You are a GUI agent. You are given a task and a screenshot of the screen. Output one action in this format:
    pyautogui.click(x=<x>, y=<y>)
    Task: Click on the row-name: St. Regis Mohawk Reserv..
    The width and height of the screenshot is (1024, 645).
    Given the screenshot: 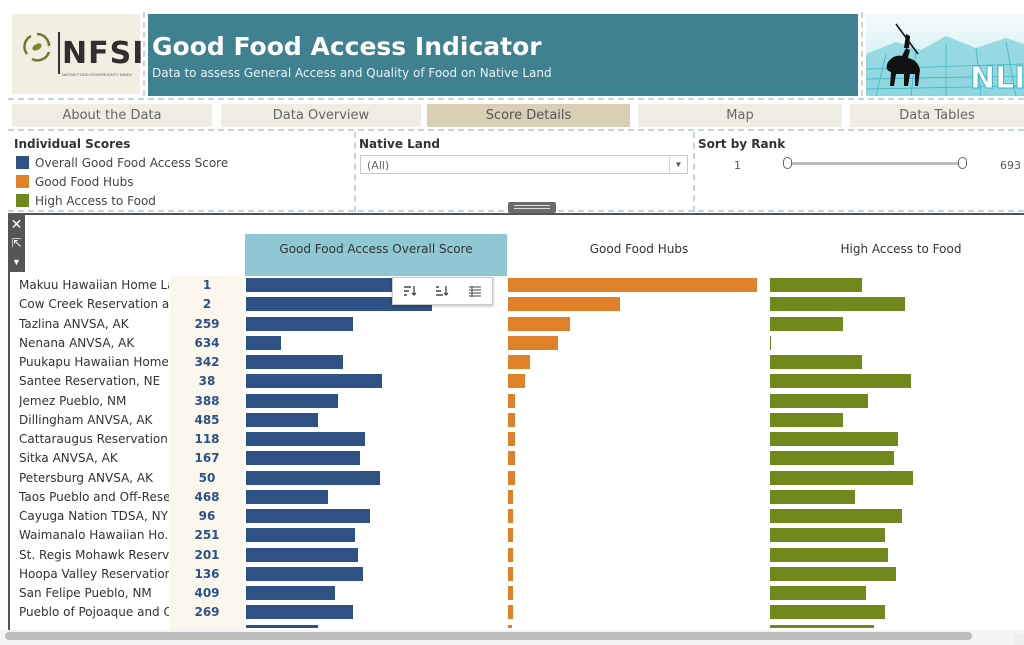 What is the action you would take?
    pyautogui.click(x=94, y=554)
    